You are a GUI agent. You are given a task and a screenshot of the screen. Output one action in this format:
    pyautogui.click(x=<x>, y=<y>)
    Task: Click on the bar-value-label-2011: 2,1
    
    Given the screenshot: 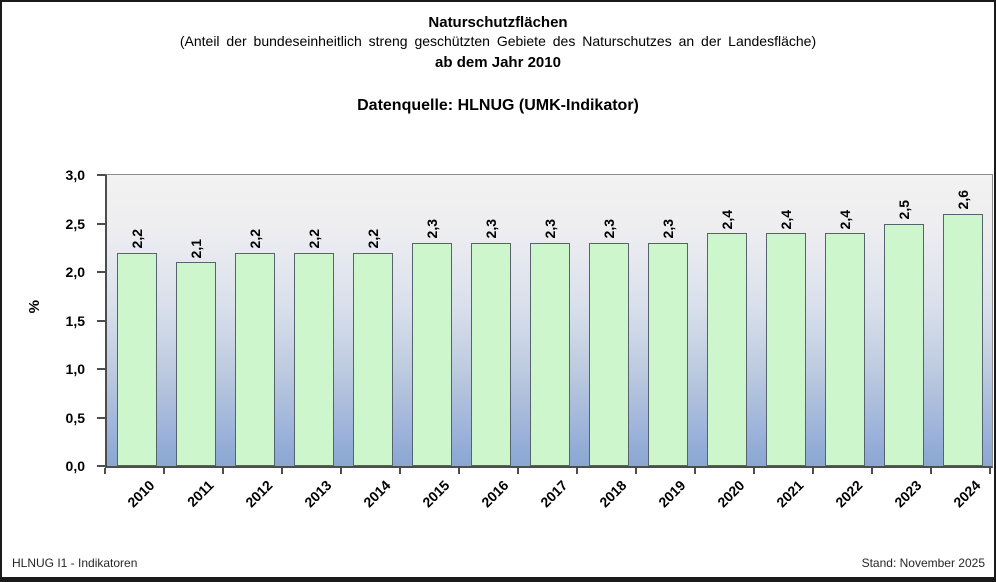 What is the action you would take?
    pyautogui.click(x=196, y=248)
    